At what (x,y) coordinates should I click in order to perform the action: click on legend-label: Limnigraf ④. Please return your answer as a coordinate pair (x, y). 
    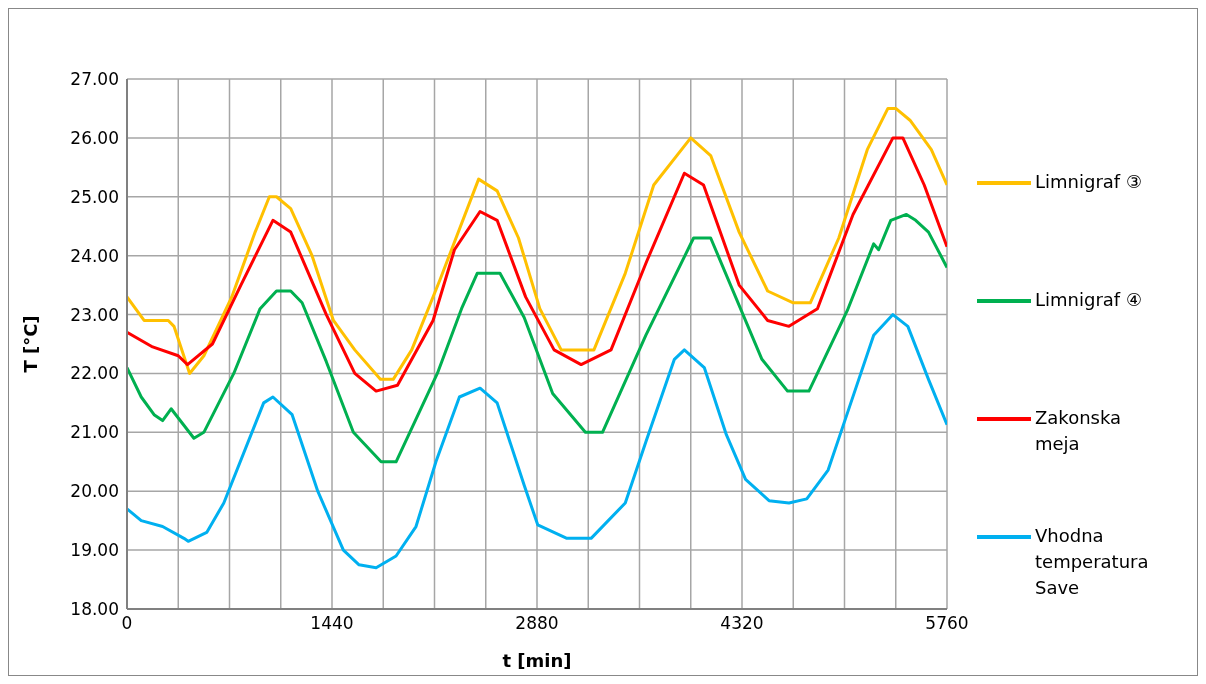
    Looking at the image, I should click on (1089, 300).